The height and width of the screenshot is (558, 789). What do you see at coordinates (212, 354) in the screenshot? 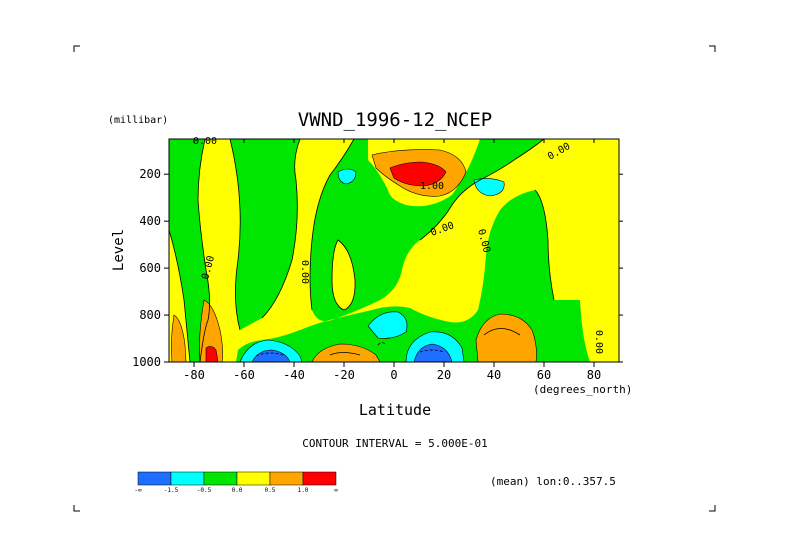
I see `region-red-south` at bounding box center [212, 354].